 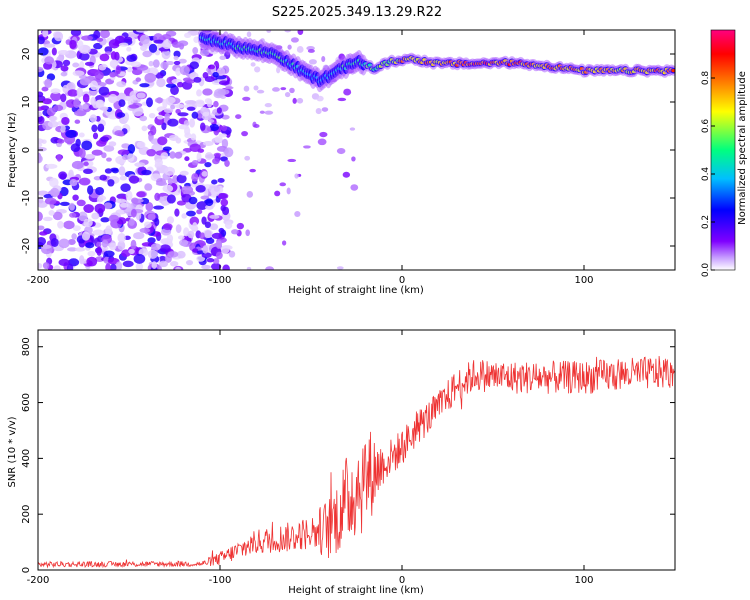 I want to click on spectrogram-x-tick-label: -200, so click(x=38, y=280).